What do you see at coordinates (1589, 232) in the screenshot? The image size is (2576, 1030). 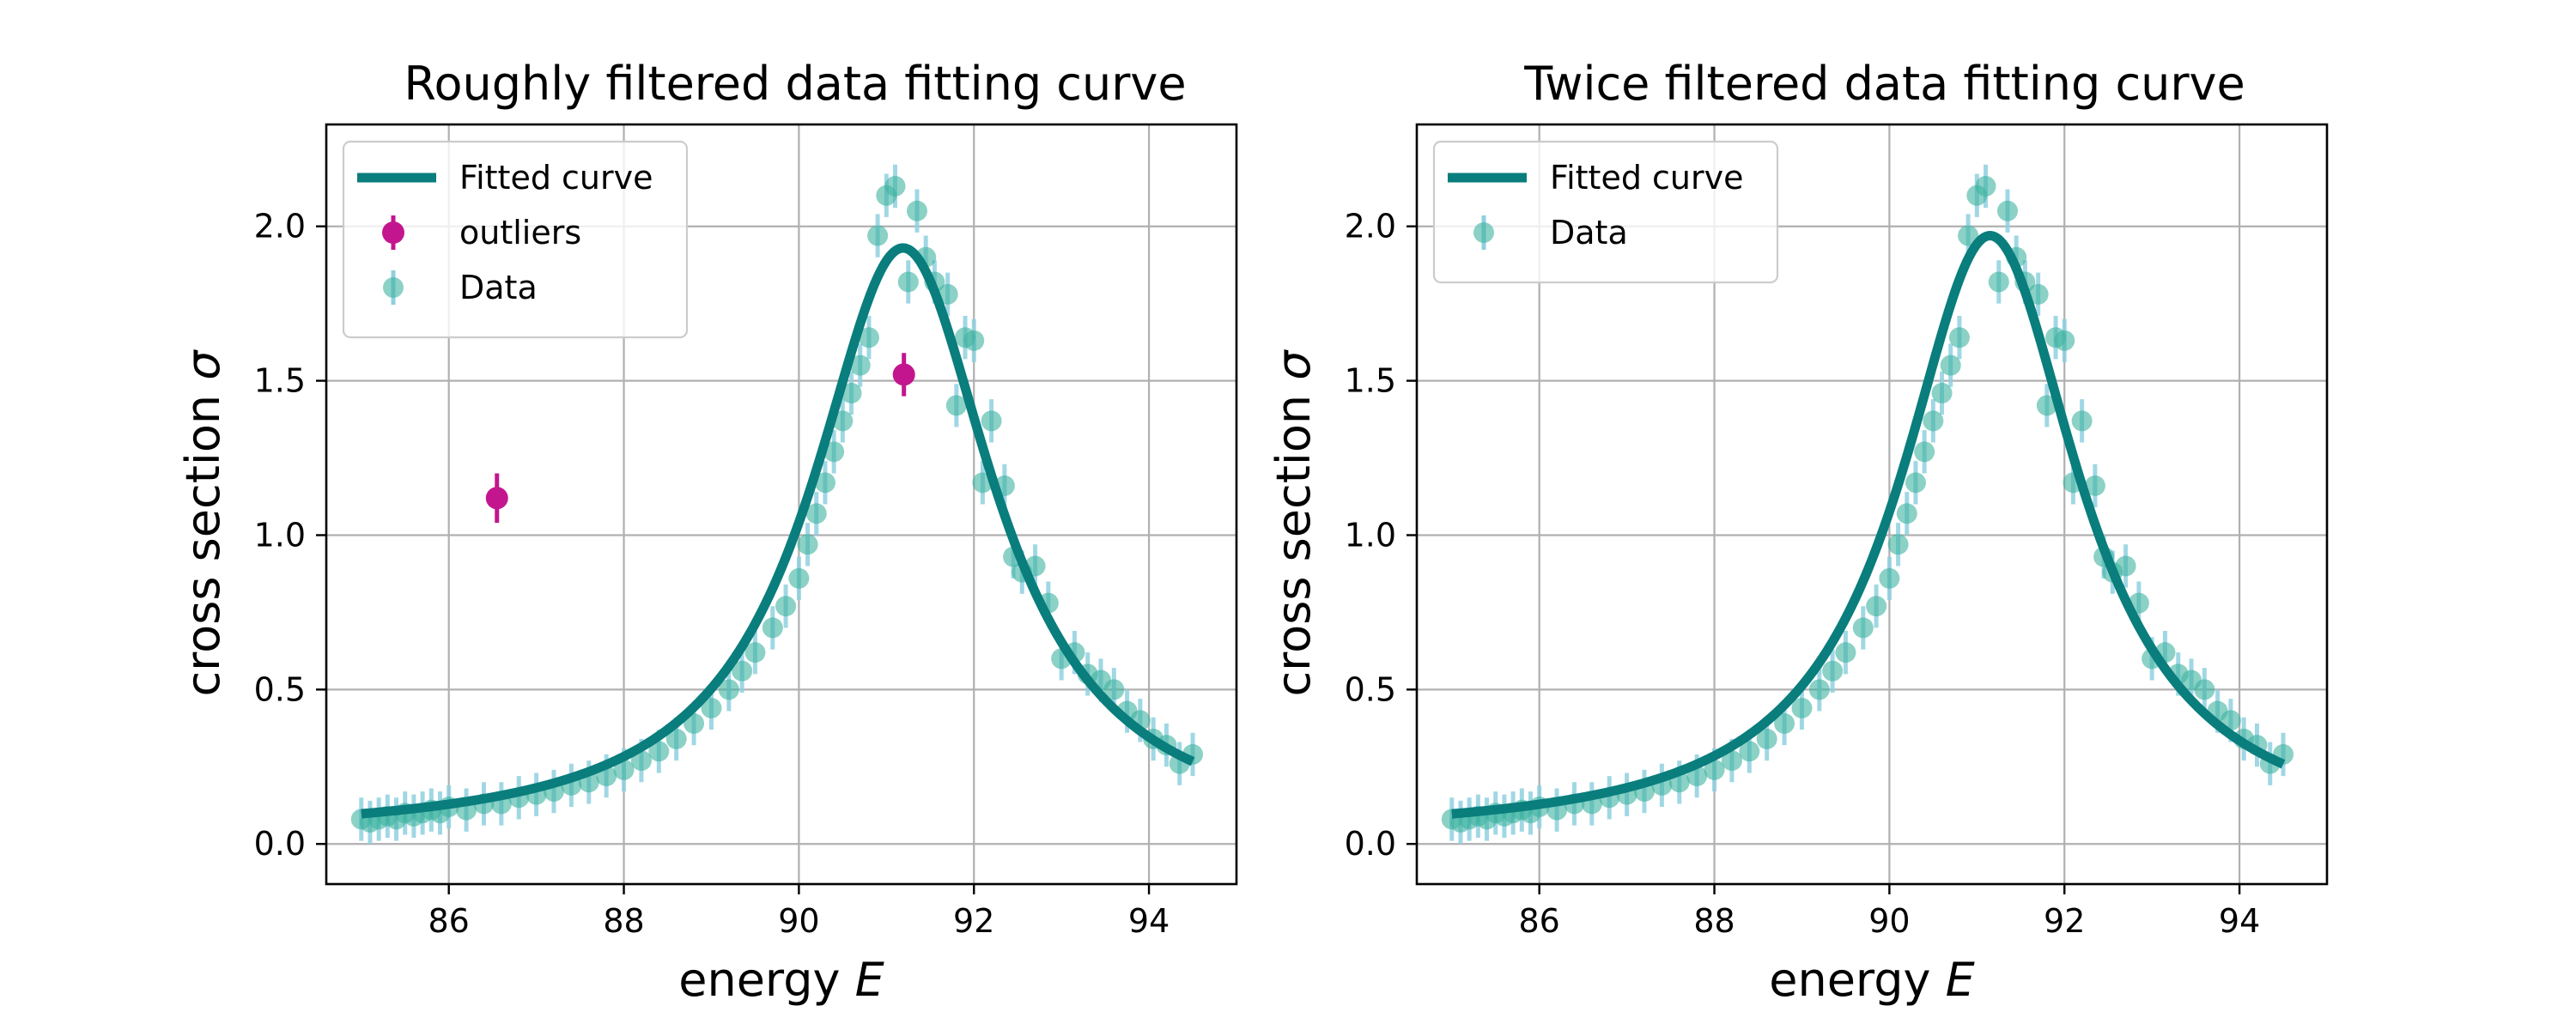 I see `right-legend-label: Data` at bounding box center [1589, 232].